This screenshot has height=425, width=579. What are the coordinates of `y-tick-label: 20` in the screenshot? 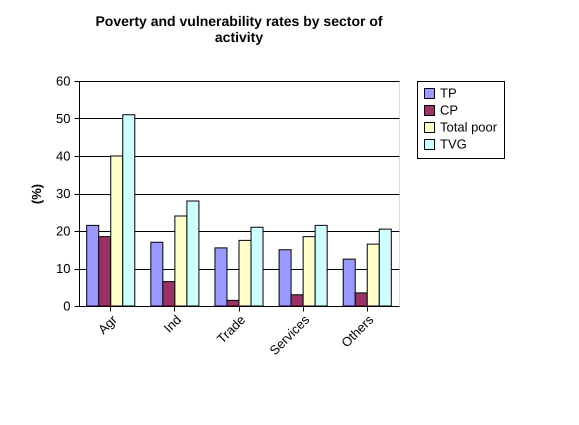 It's located at (63, 231).